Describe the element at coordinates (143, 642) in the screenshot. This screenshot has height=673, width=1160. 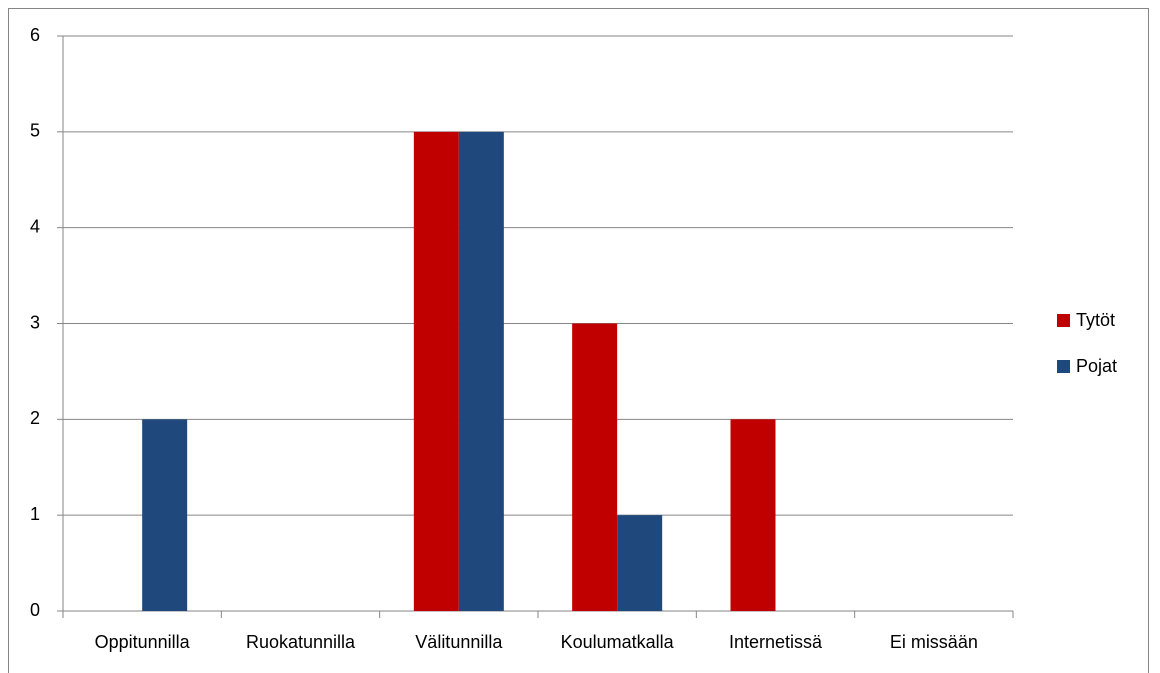
I see `x-tick-label: Oppitunnilla` at that location.